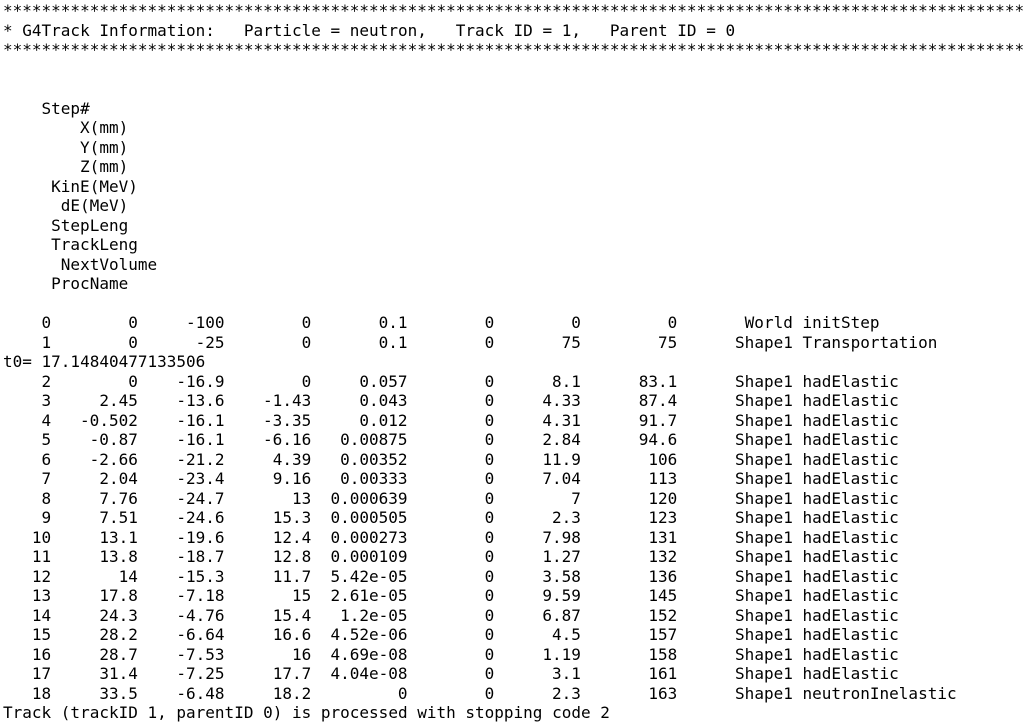  I want to click on cell-trackleng: 123, so click(663, 517).